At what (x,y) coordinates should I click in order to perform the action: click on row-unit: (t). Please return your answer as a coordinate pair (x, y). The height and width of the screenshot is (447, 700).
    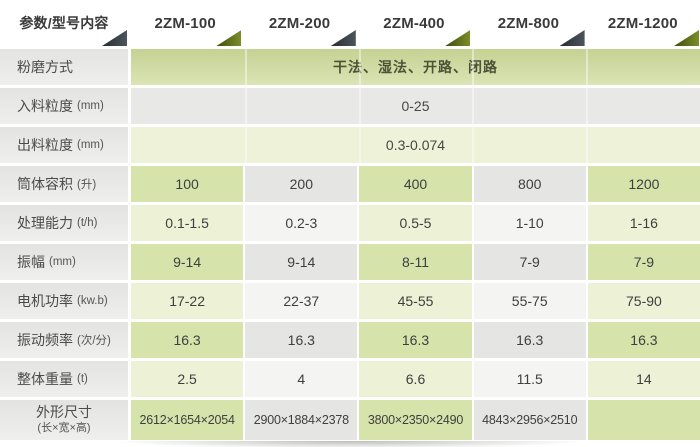
    Looking at the image, I should click on (82, 379).